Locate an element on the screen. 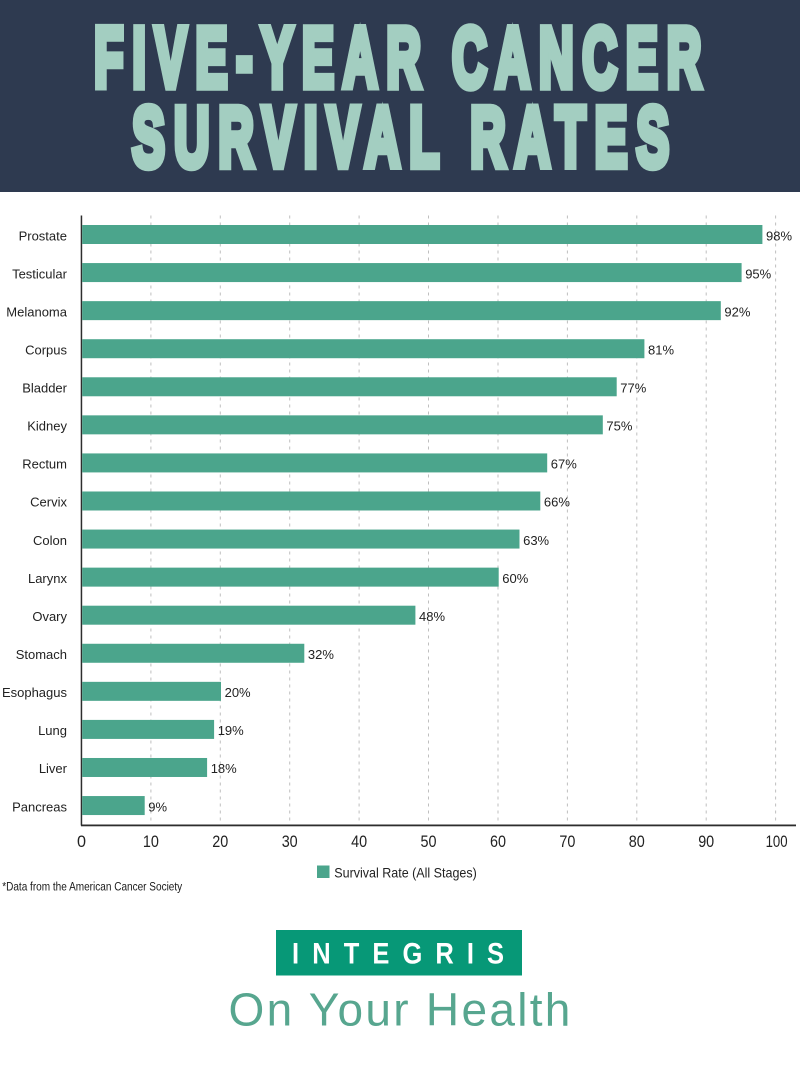  svg-text: 18% is located at coordinates (224, 768).